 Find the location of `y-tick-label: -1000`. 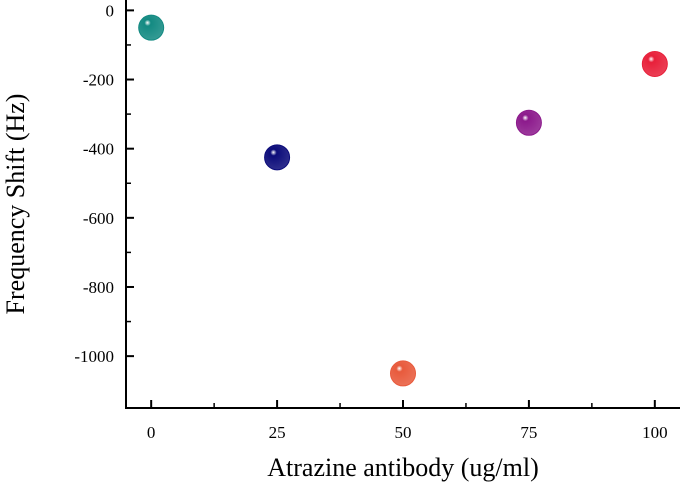

y-tick-label: -1000 is located at coordinates (94, 356).